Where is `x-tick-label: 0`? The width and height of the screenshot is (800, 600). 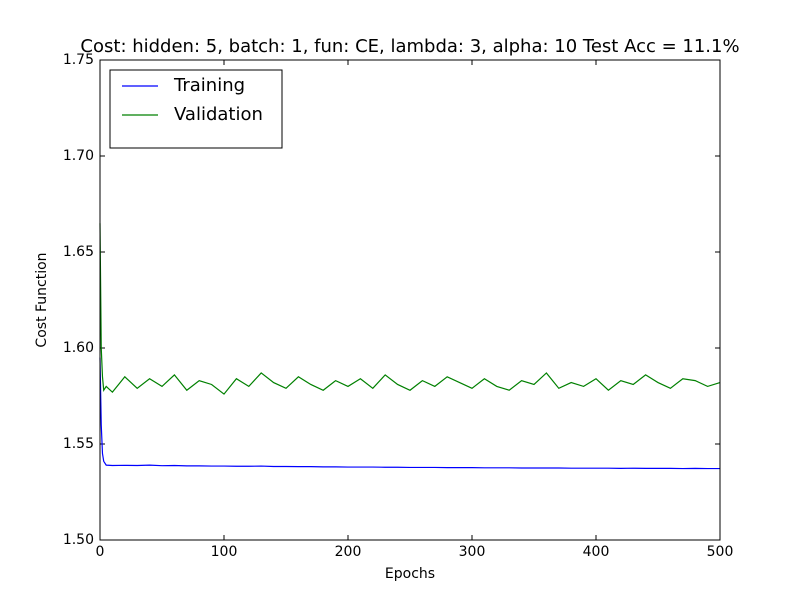
x-tick-label: 0 is located at coordinates (100, 552).